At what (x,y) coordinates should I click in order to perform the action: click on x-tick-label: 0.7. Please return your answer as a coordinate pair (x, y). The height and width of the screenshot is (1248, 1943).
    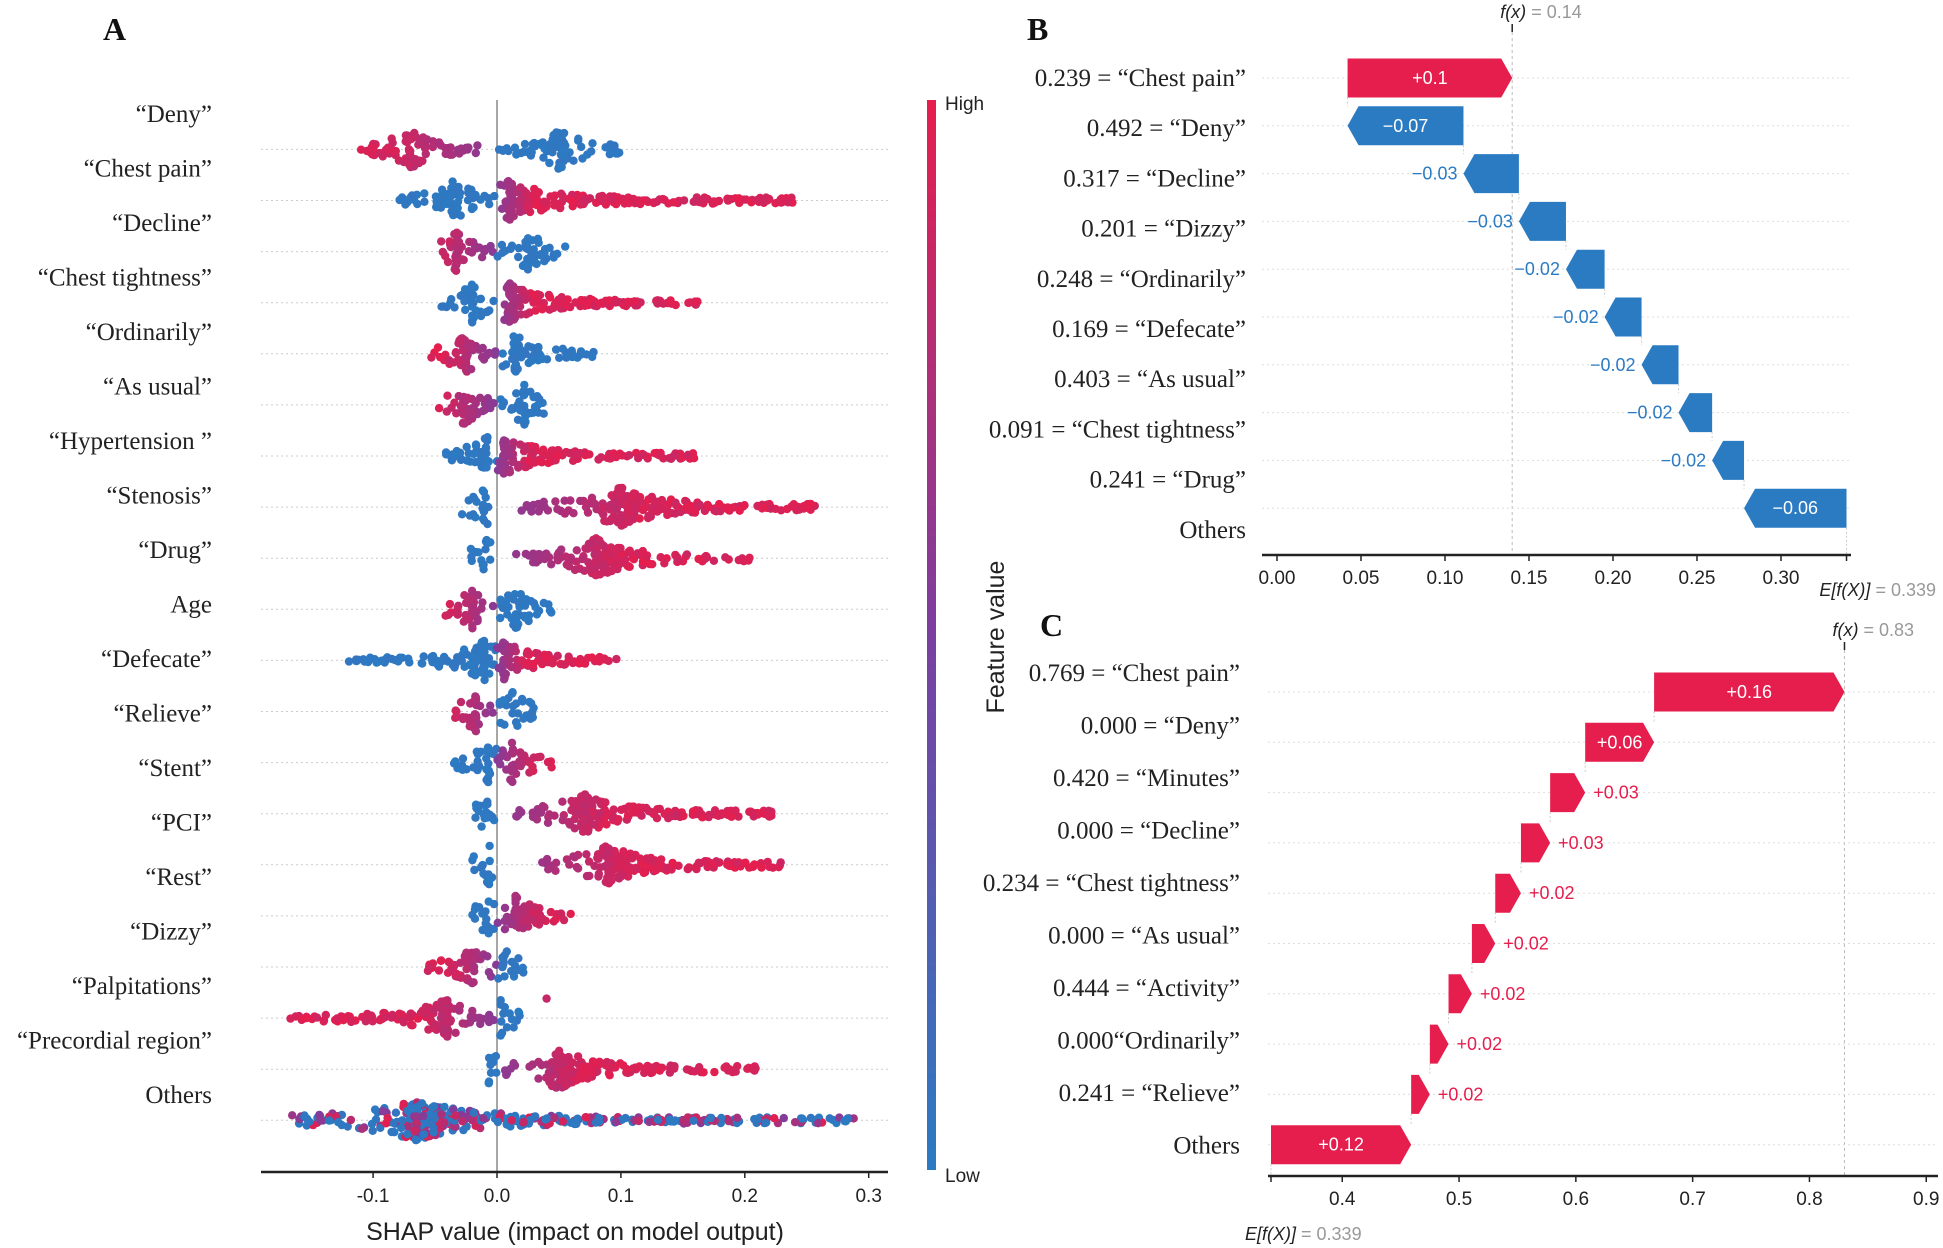
    Looking at the image, I should click on (1692, 1199).